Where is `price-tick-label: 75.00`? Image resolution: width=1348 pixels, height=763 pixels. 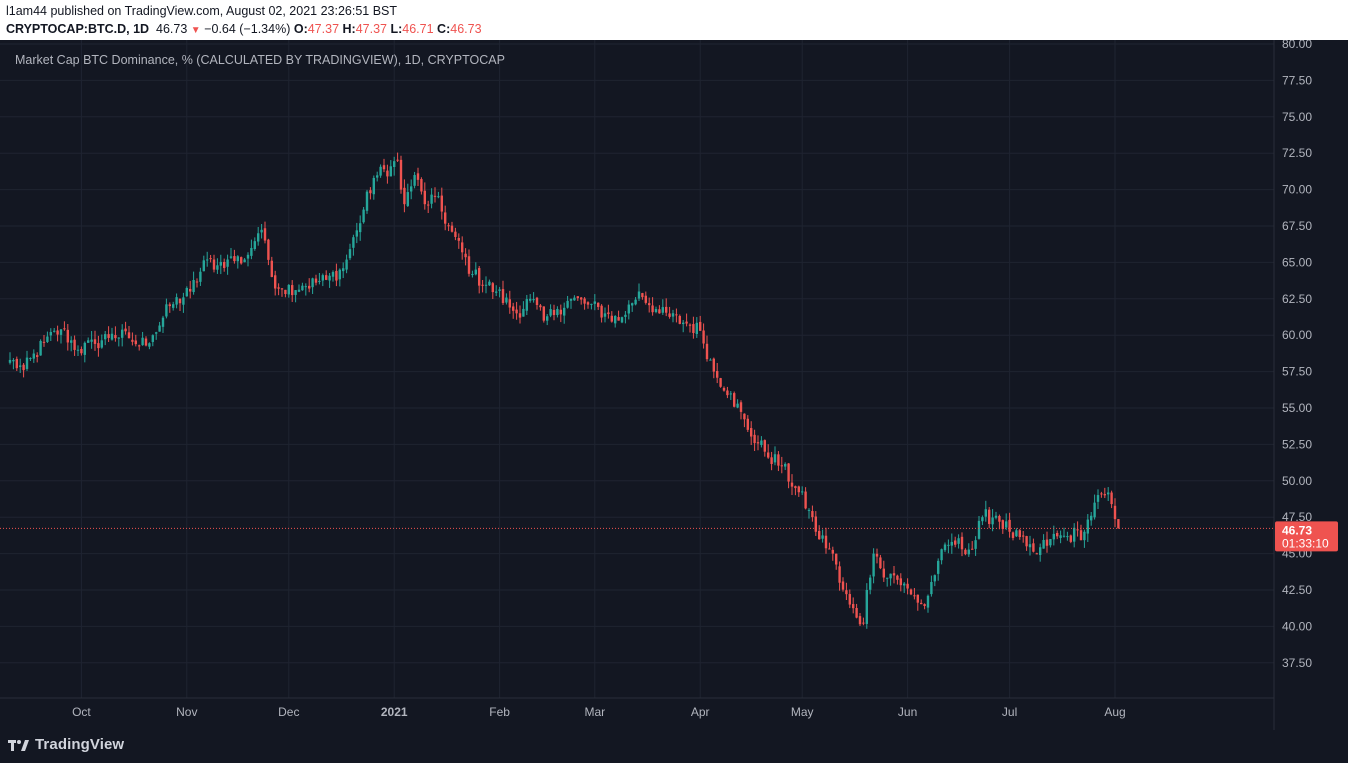
price-tick-label: 75.00 is located at coordinates (1297, 117).